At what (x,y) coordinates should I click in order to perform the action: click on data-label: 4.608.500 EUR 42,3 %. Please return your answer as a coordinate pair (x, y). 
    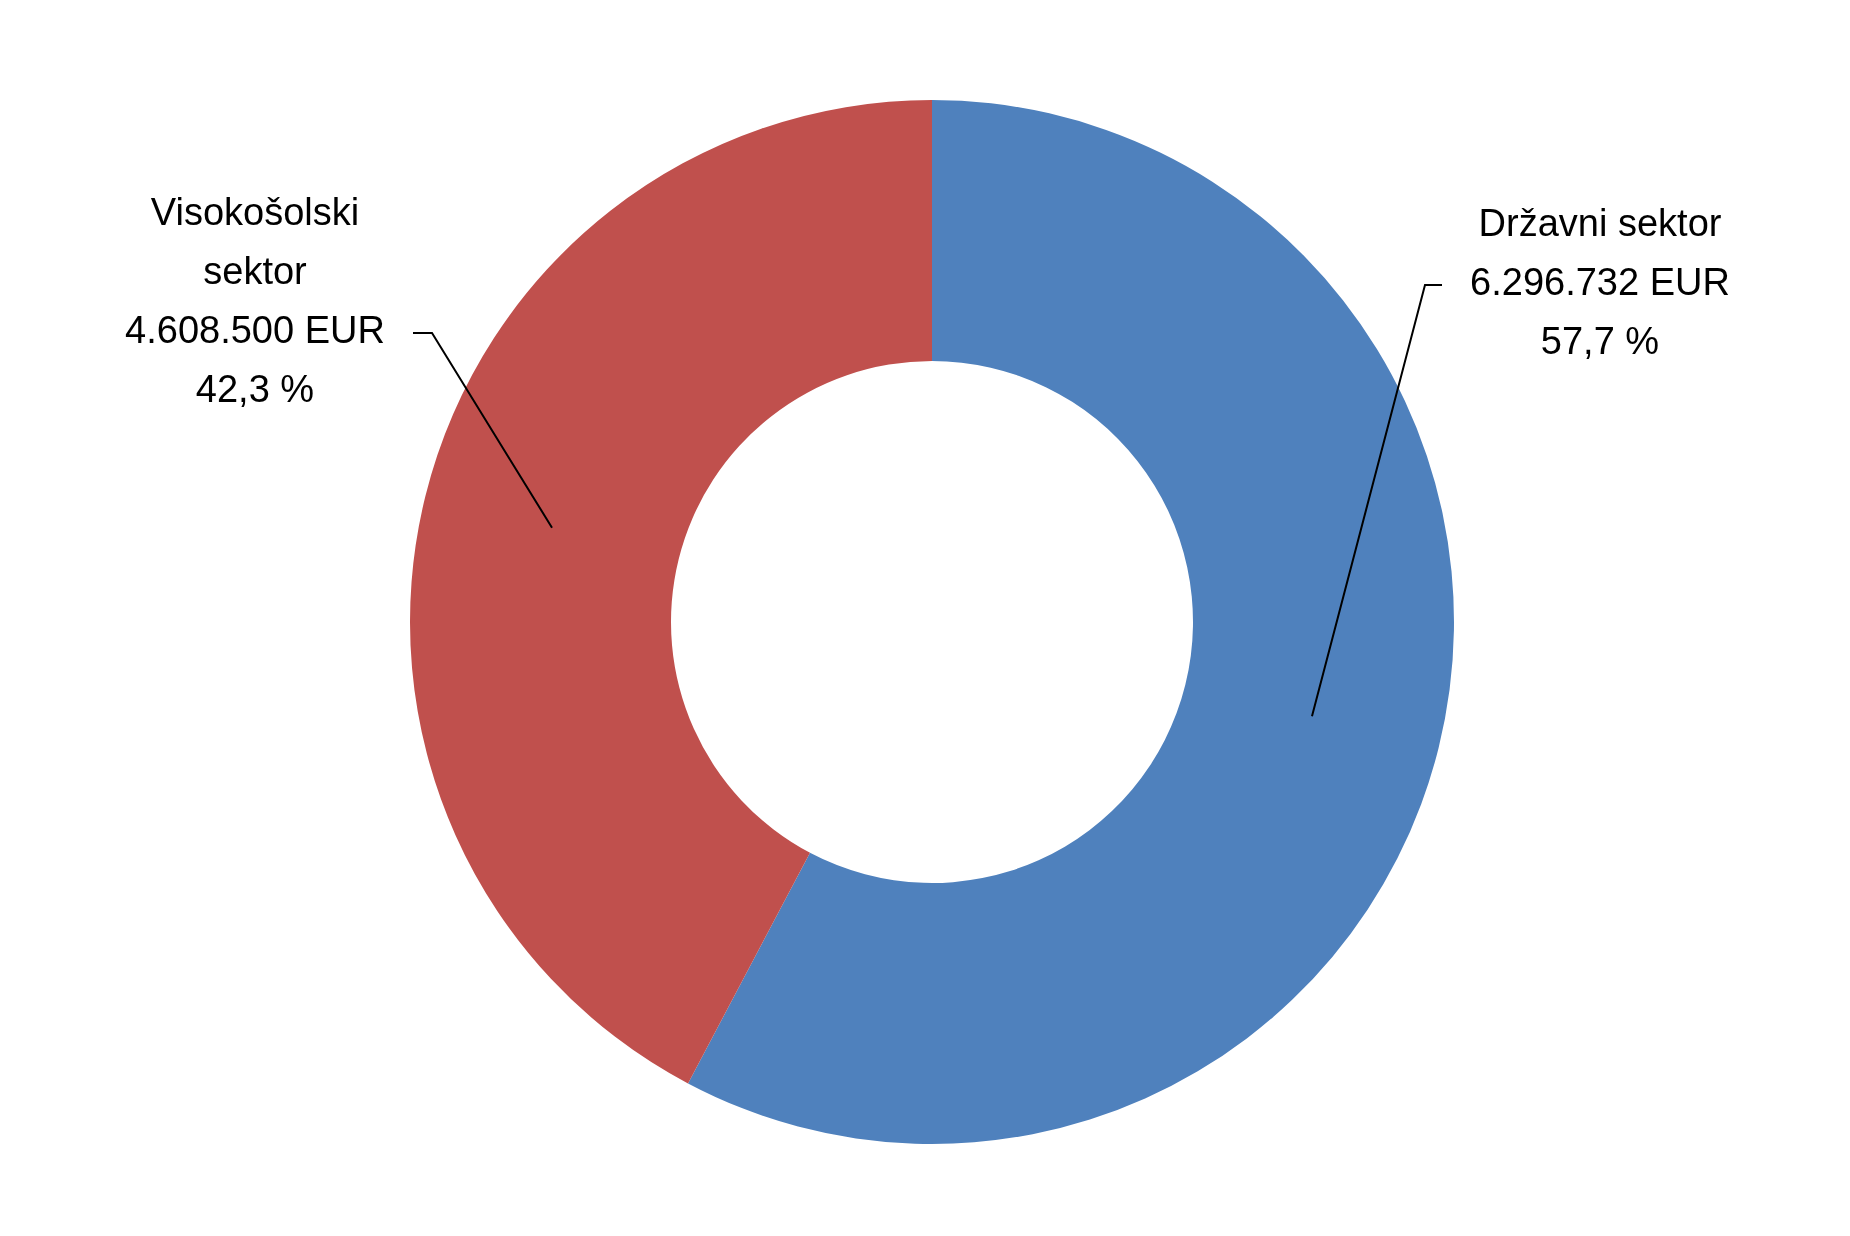
    Looking at the image, I should click on (255, 360).